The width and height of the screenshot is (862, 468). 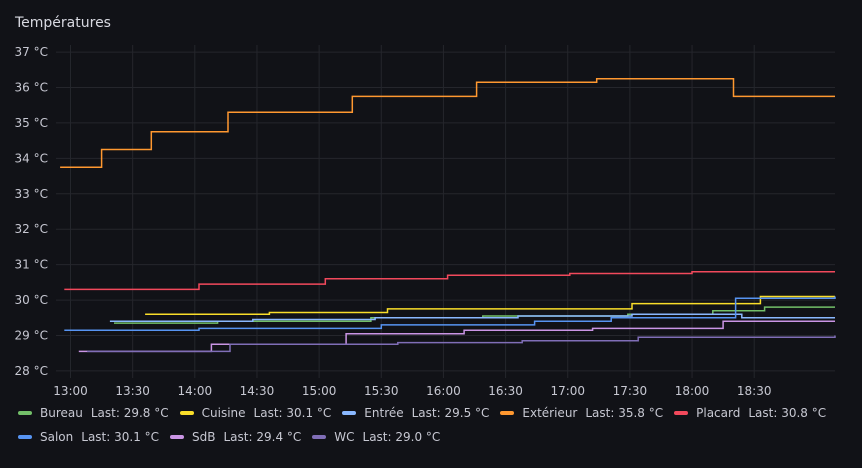 What do you see at coordinates (449, 280) in the screenshot?
I see `series-line-placard` at bounding box center [449, 280].